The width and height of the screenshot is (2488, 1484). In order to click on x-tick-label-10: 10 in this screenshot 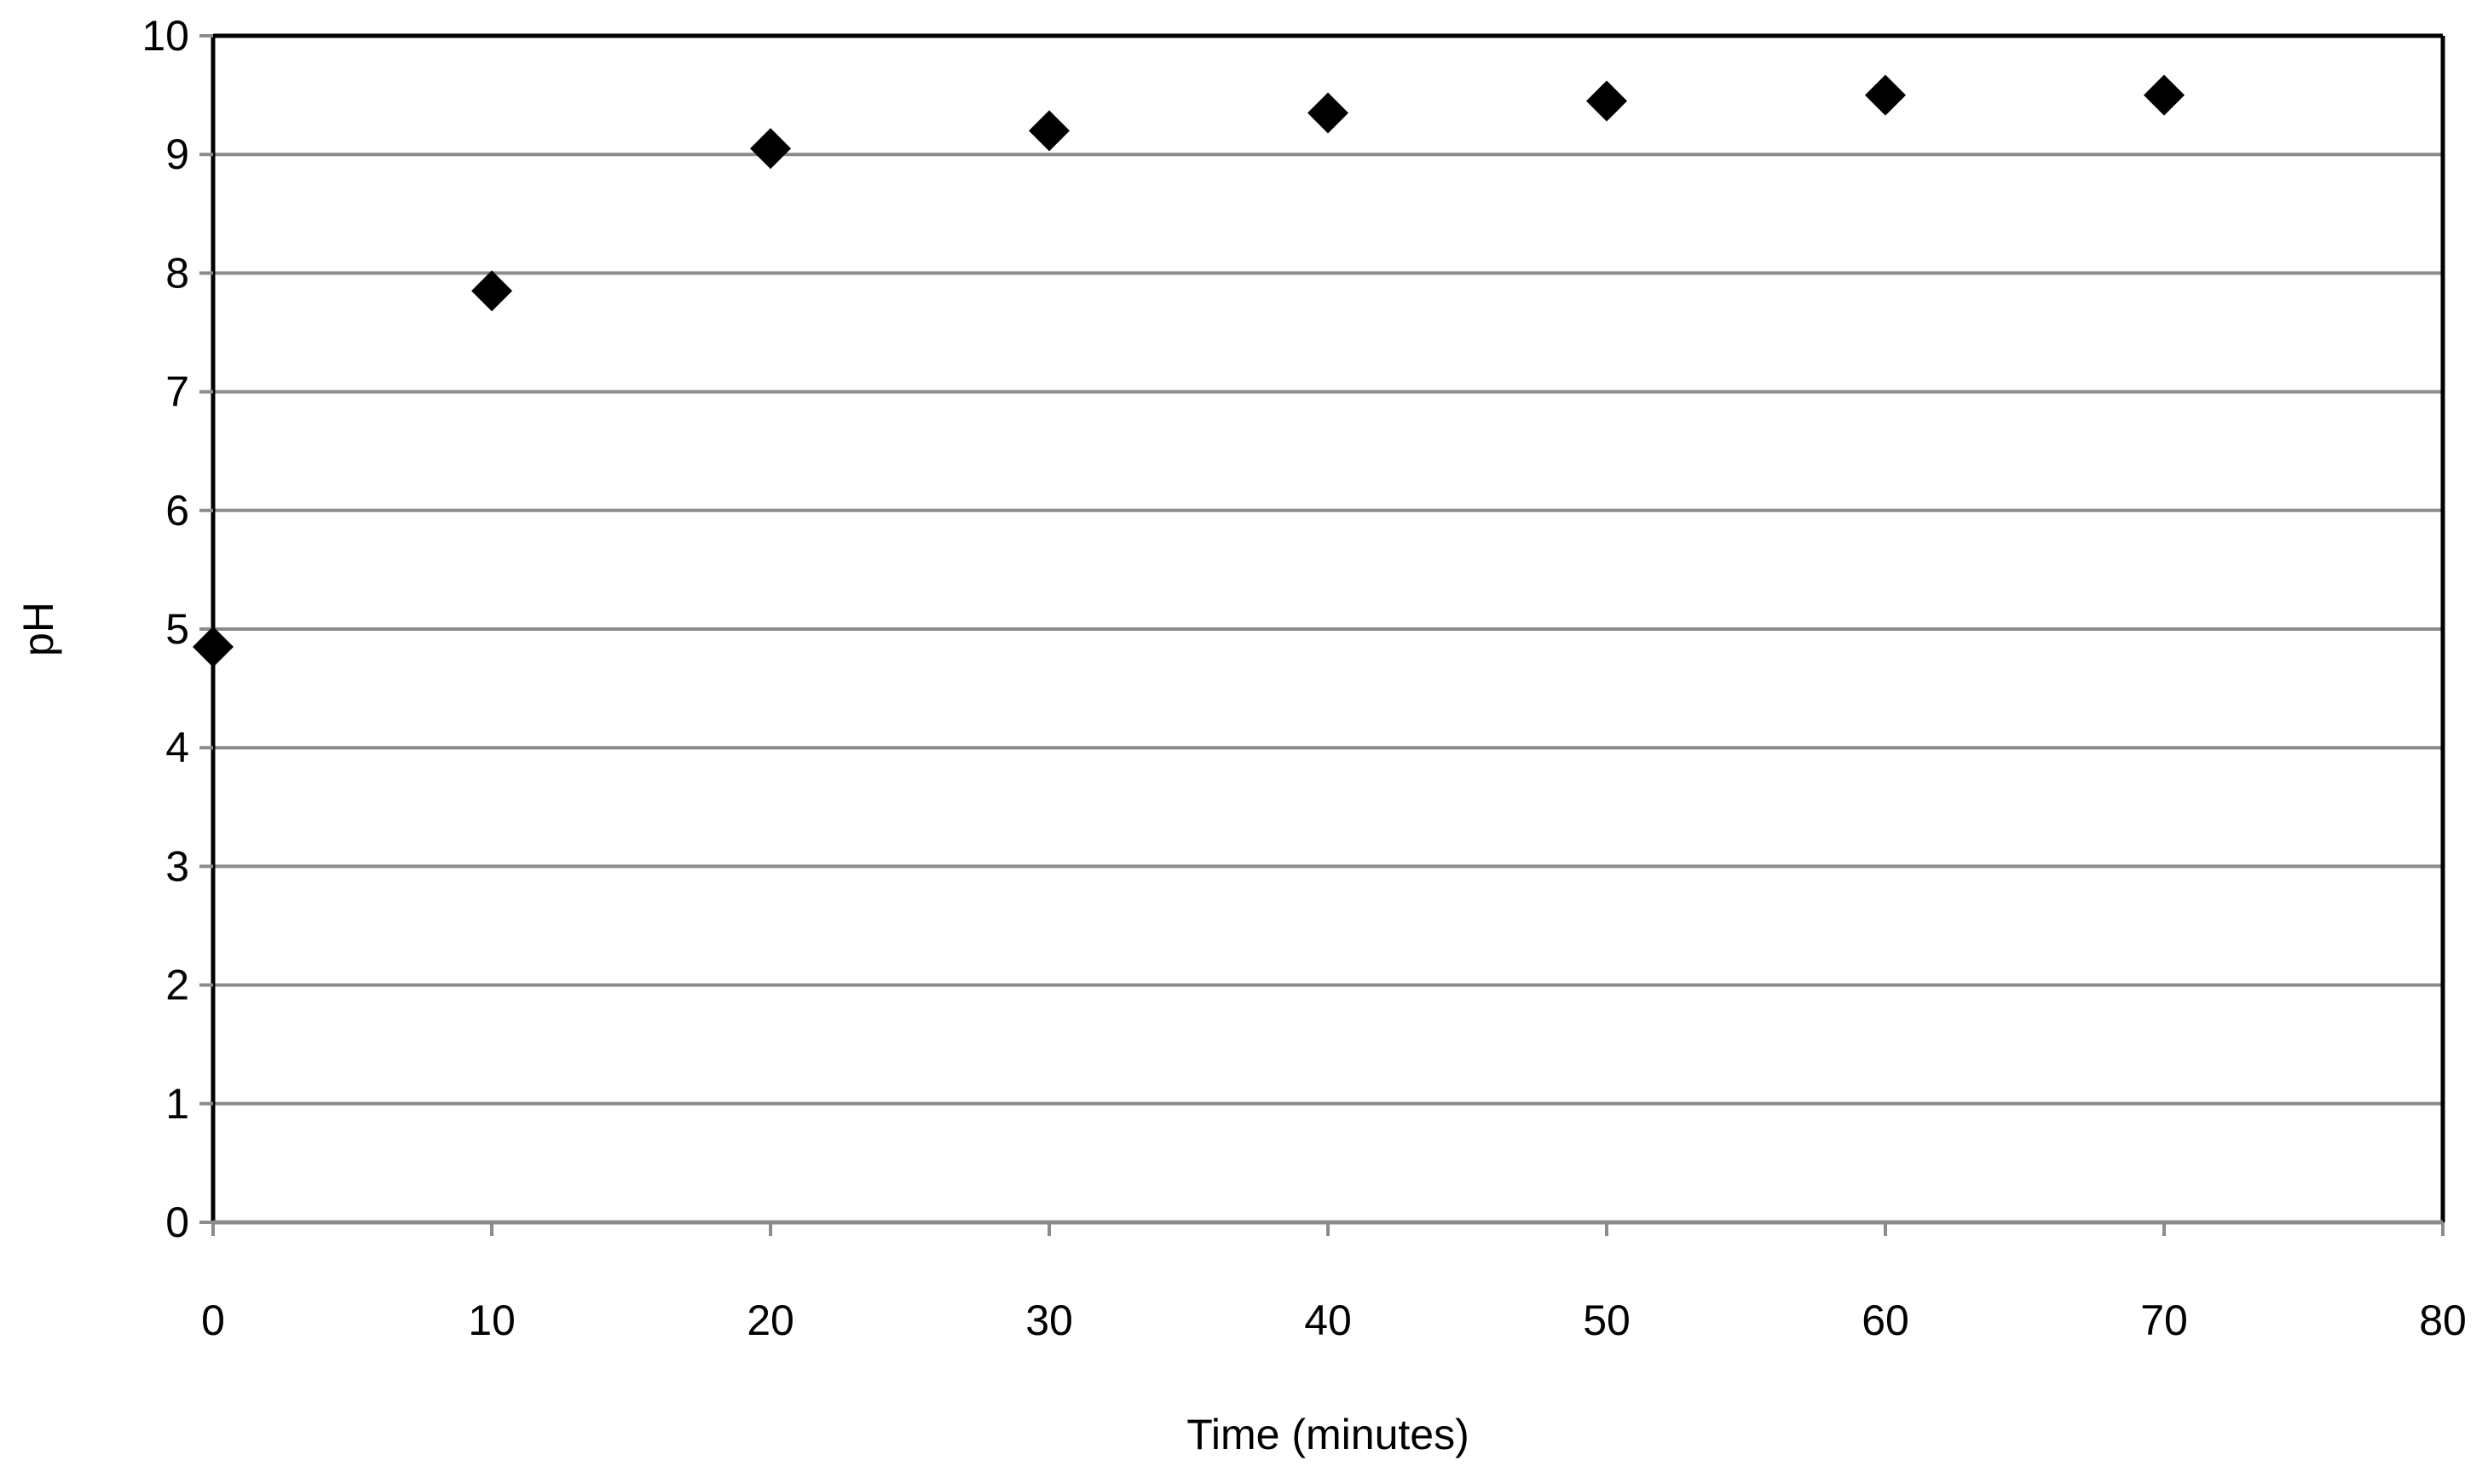, I will do `click(492, 1320)`.